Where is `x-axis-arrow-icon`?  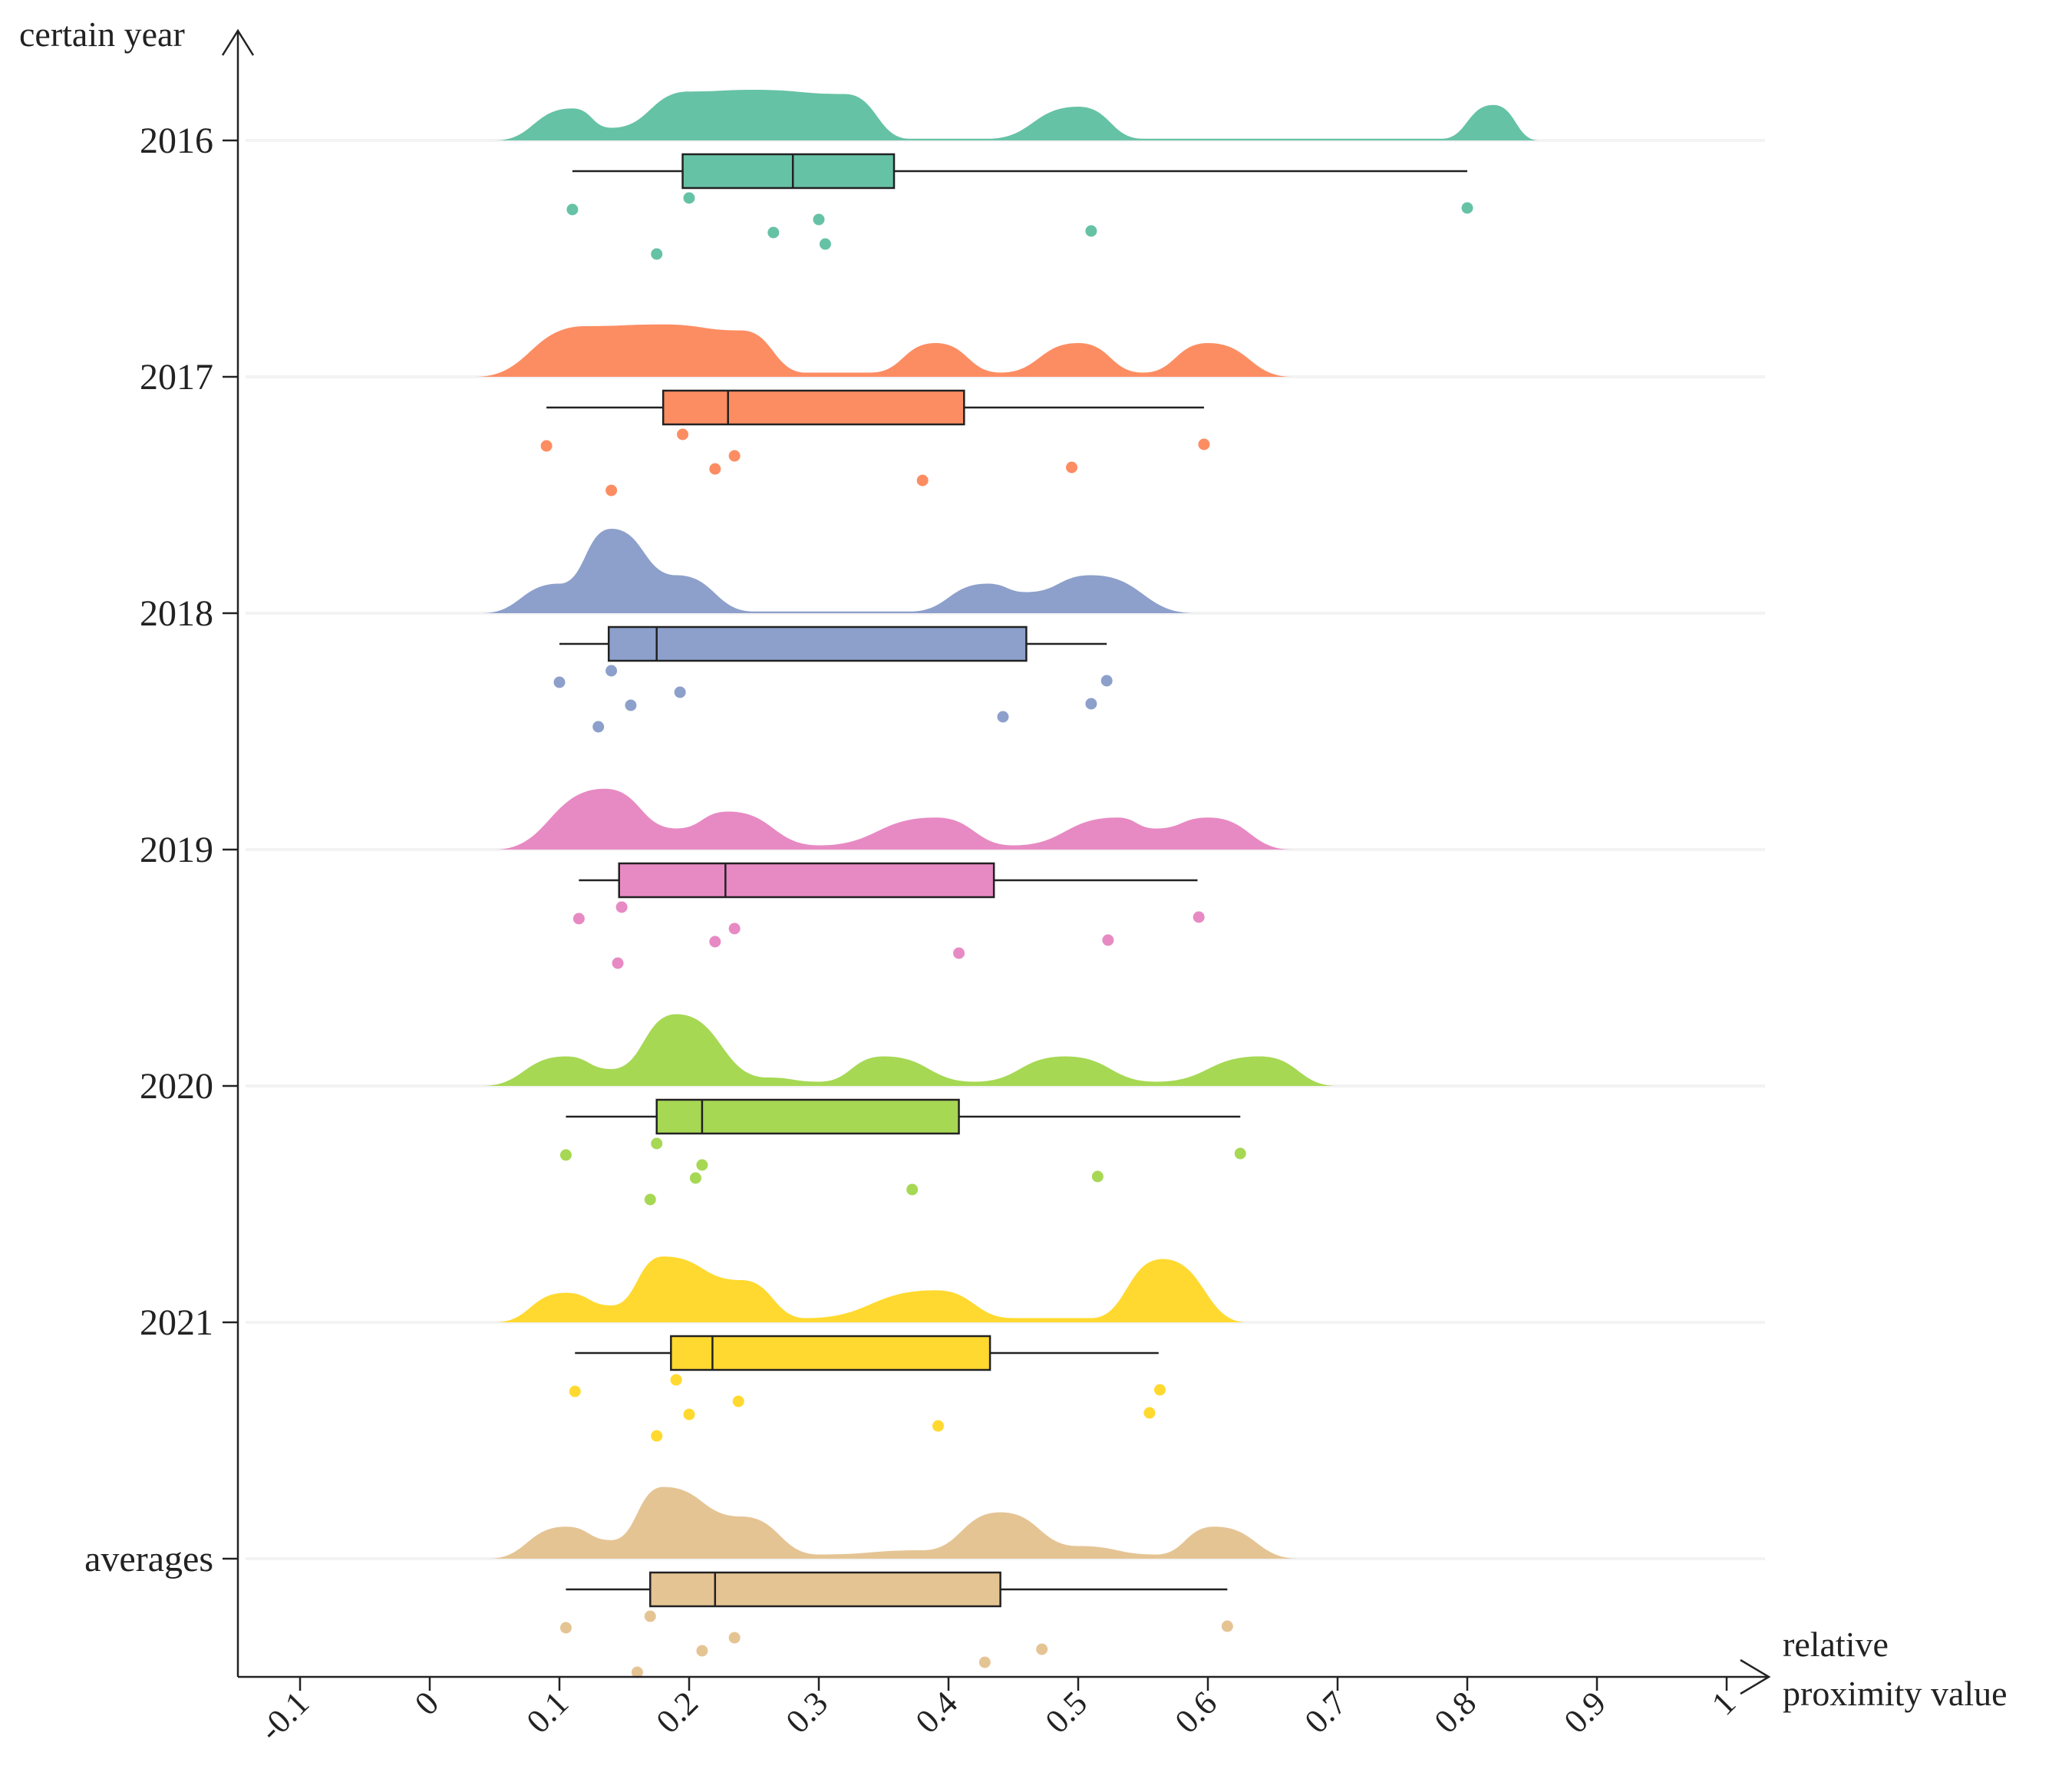
x-axis-arrow-icon is located at coordinates (1755, 1676).